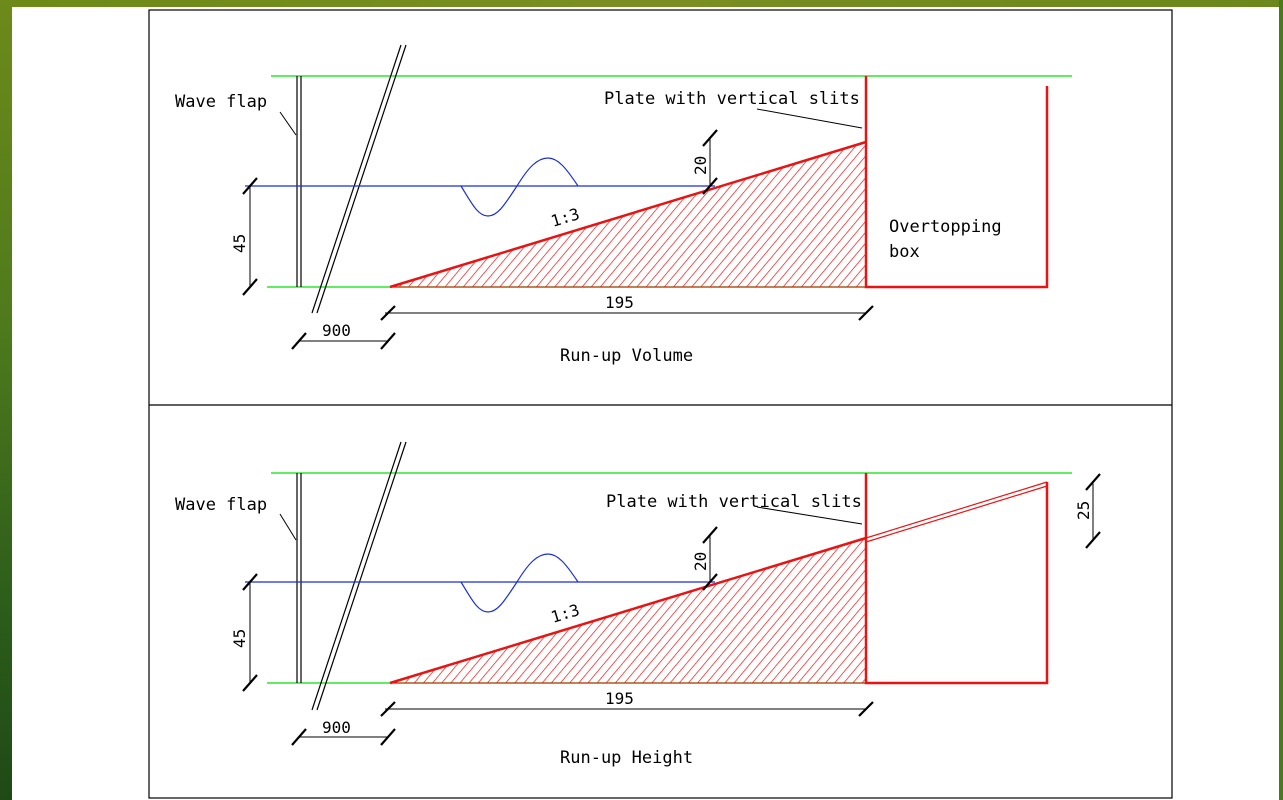  What do you see at coordinates (1083, 510) in the screenshot?
I see `extra-dim-label: 25` at bounding box center [1083, 510].